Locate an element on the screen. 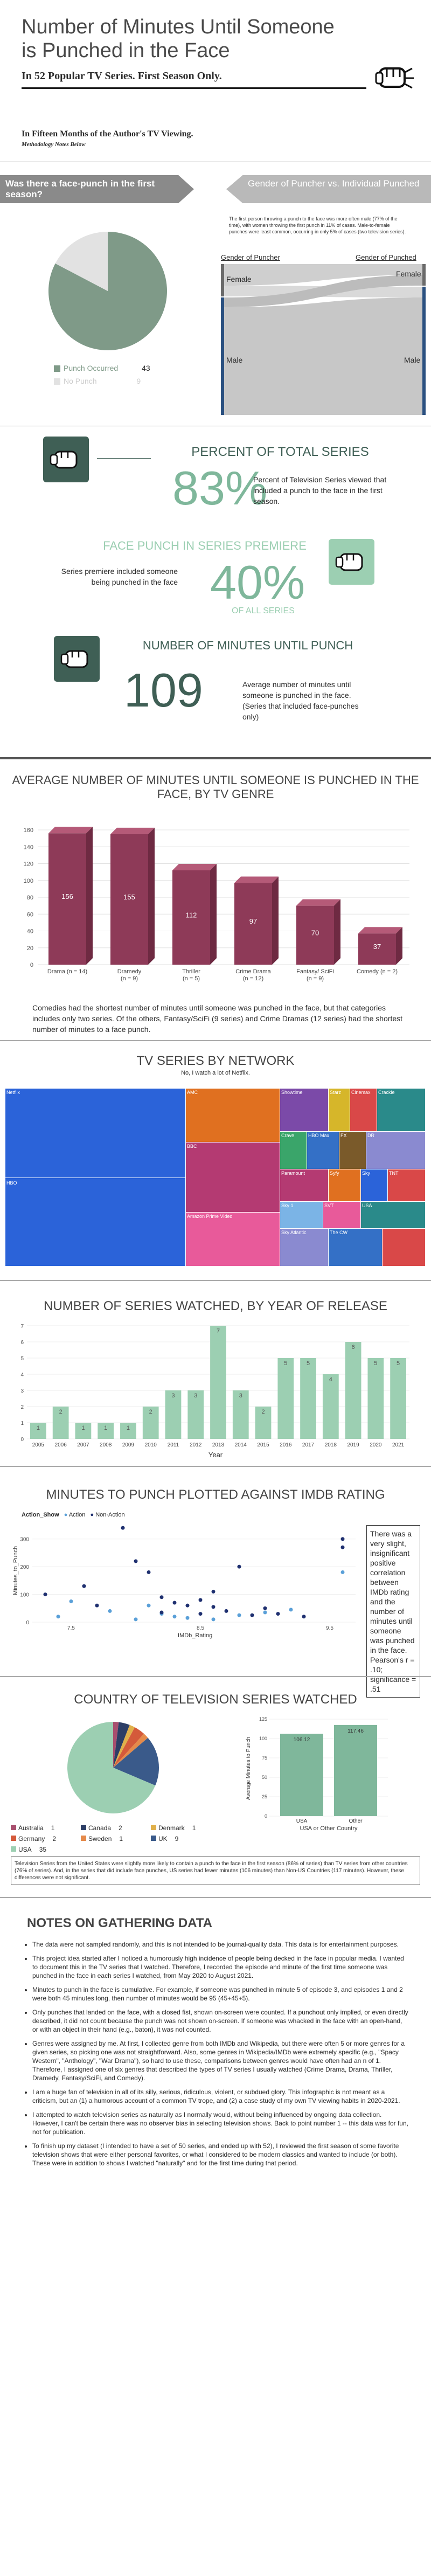  fist-icon is located at coordinates (66, 459).